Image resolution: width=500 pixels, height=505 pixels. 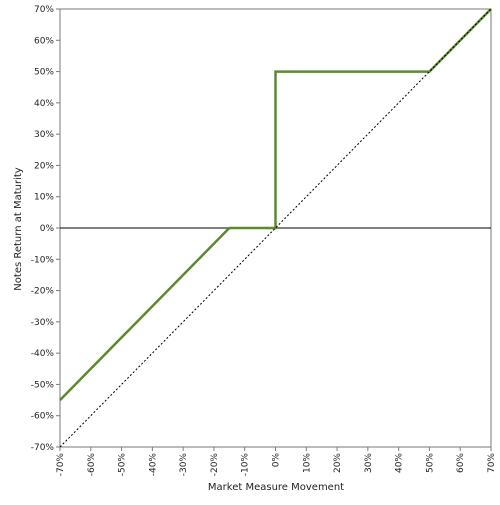 I want to click on x-tick-label: -20%, so click(x=215, y=465).